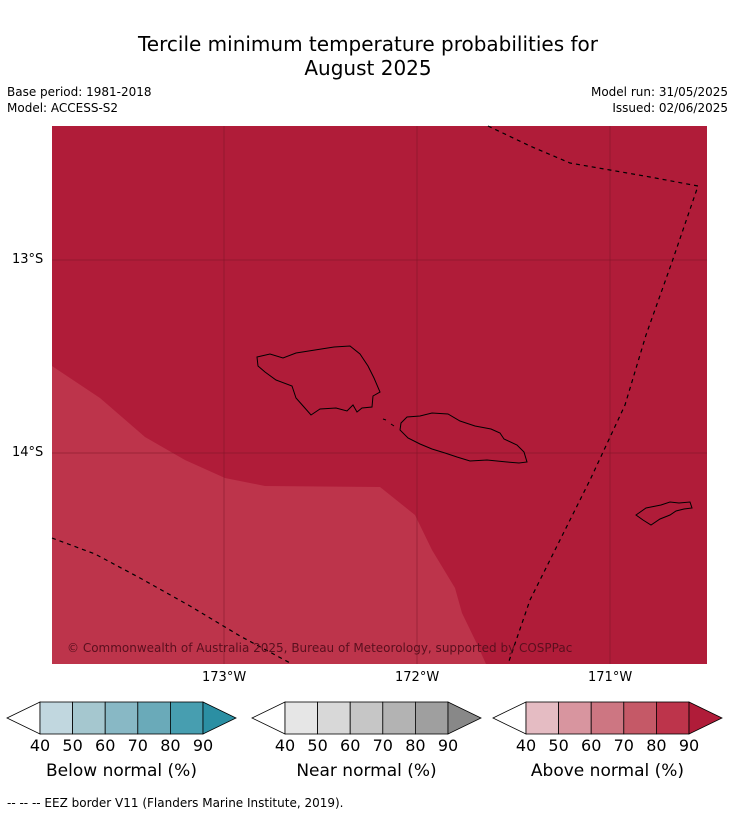  What do you see at coordinates (509, 718) in the screenshot?
I see `above-colorbar-low-extend` at bounding box center [509, 718].